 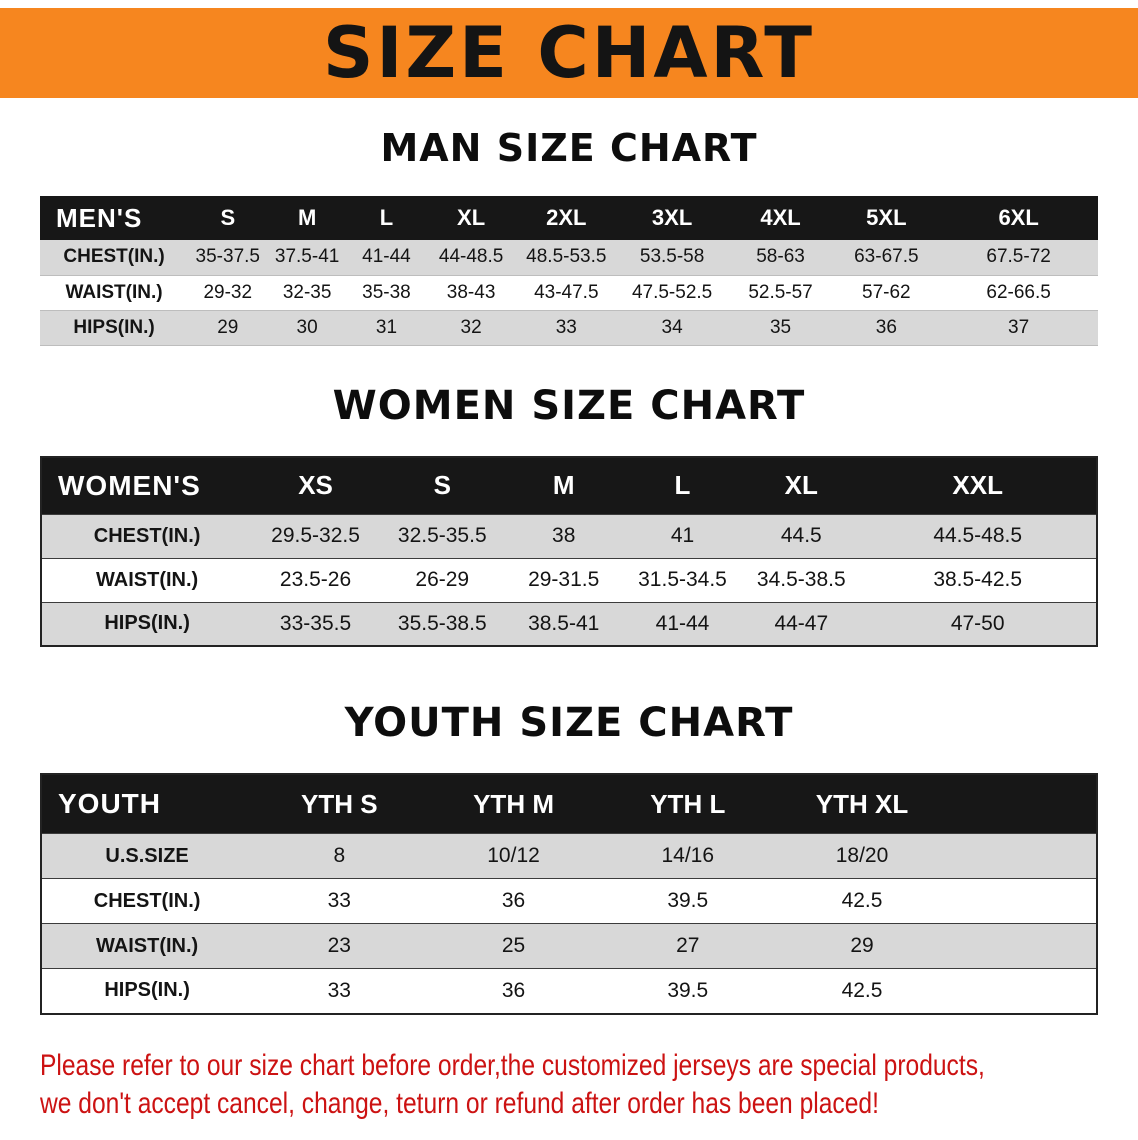 What do you see at coordinates (862, 804) in the screenshot?
I see `size-column-header: YTH XL` at bounding box center [862, 804].